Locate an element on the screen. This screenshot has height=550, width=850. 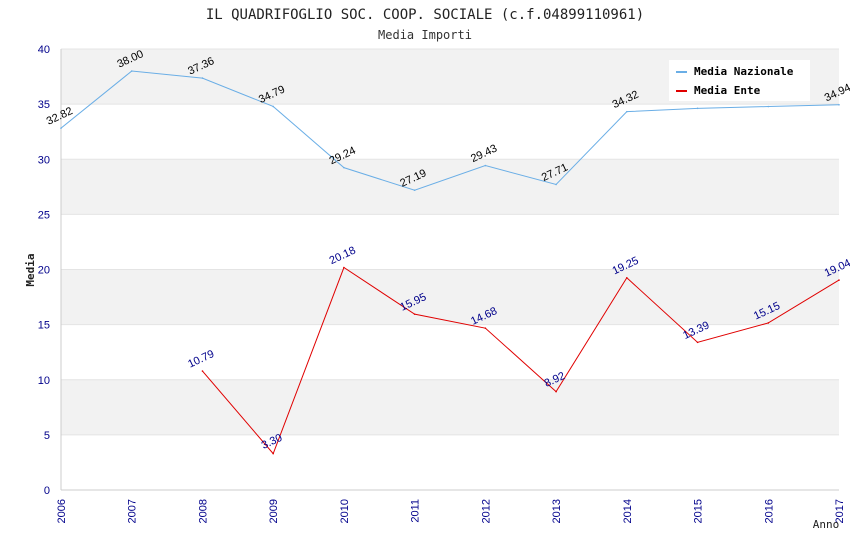
legend-label-media-nazionale: Media Nazionale is located at coordinates (744, 71).